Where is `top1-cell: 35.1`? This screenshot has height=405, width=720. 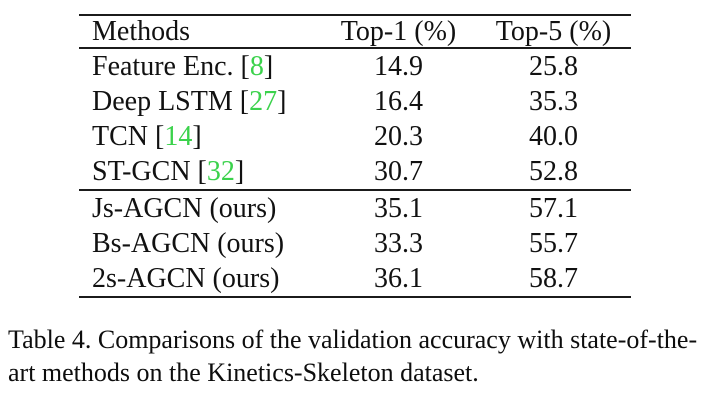 top1-cell: 35.1 is located at coordinates (398, 208).